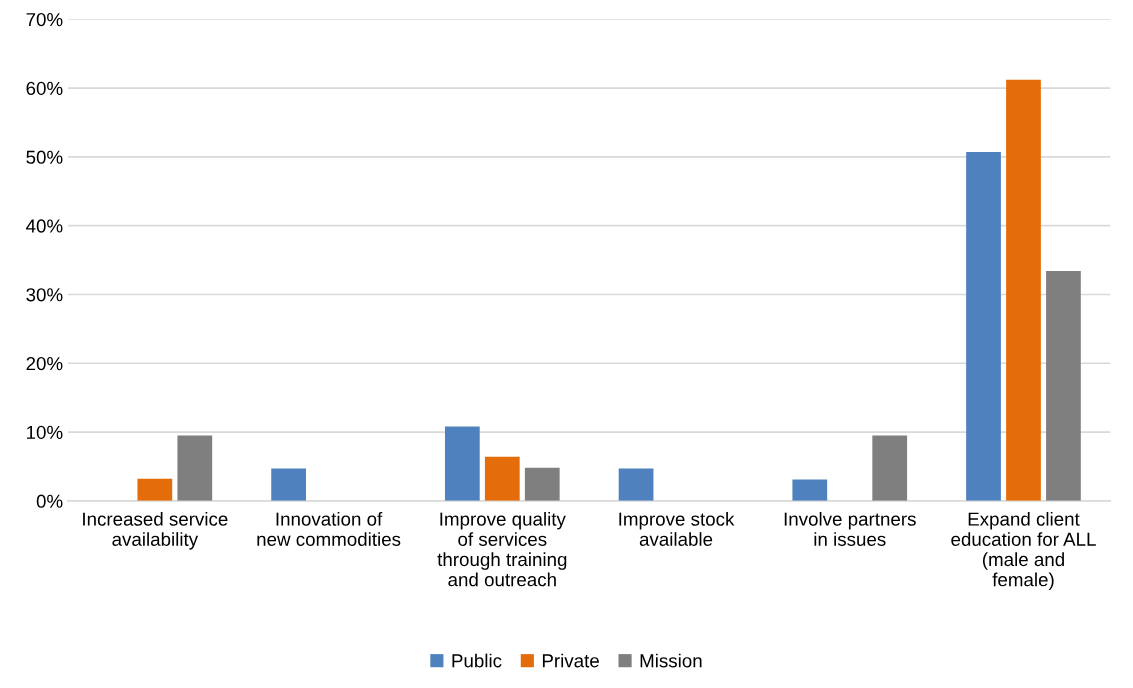  What do you see at coordinates (49, 501) in the screenshot?
I see `y-tick-label: 0%` at bounding box center [49, 501].